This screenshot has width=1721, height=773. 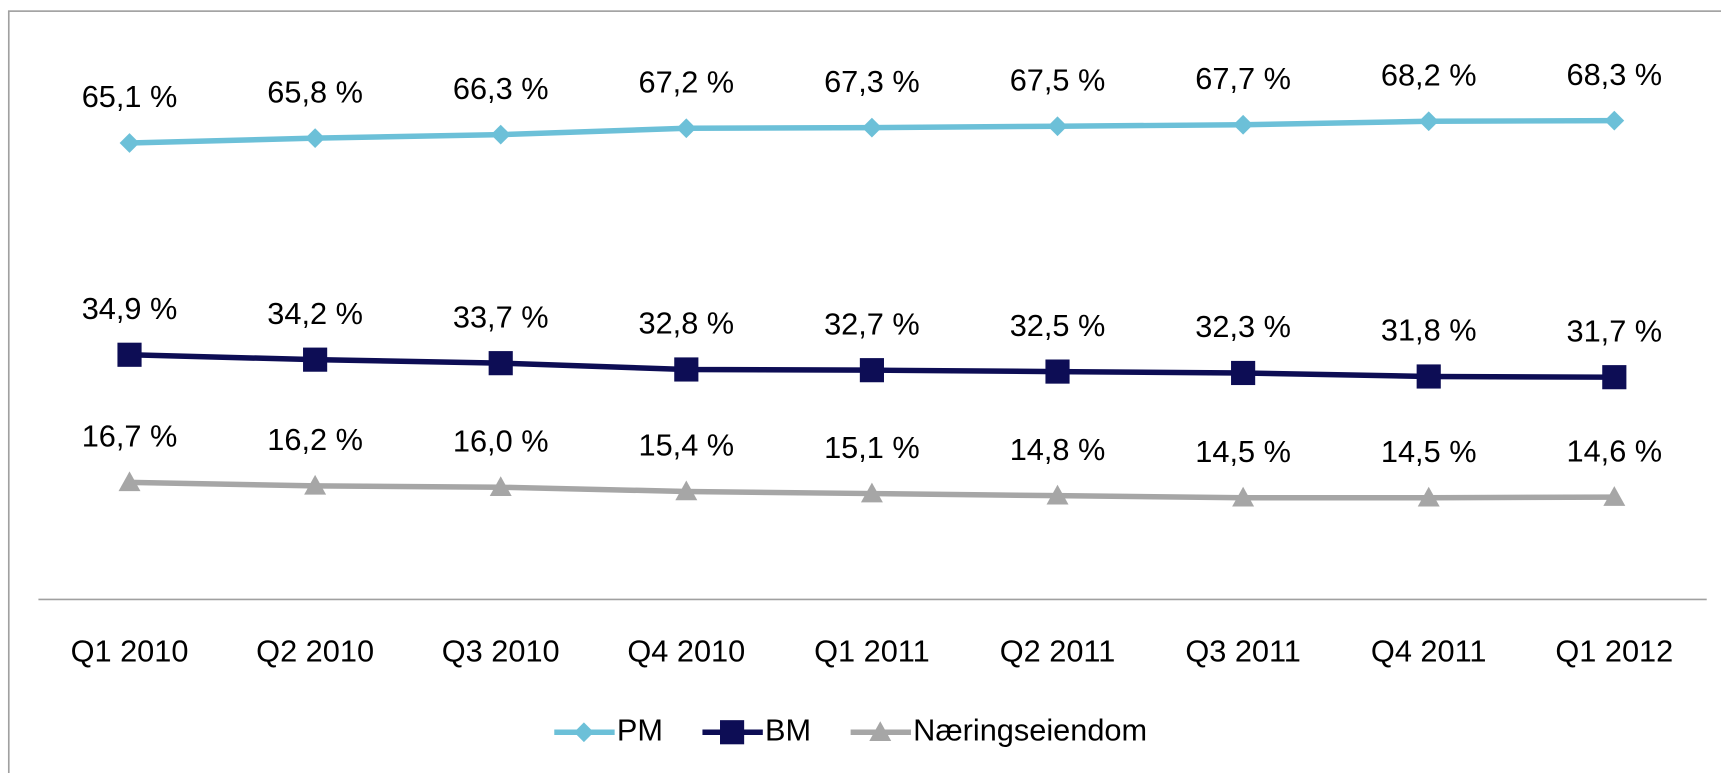 I want to click on data-label: 66,3 %, so click(x=501, y=88).